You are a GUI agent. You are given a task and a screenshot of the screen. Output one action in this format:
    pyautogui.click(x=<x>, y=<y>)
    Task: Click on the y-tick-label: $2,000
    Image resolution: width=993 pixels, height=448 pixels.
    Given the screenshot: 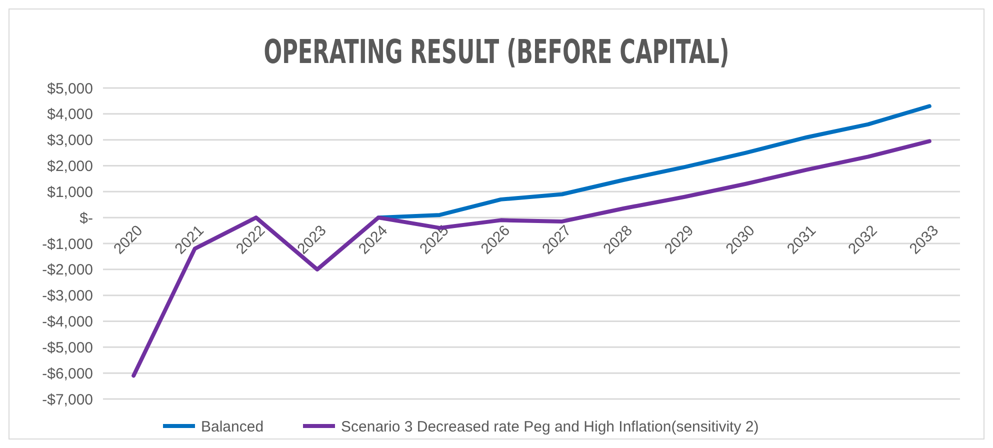 What is the action you would take?
    pyautogui.click(x=70, y=166)
    